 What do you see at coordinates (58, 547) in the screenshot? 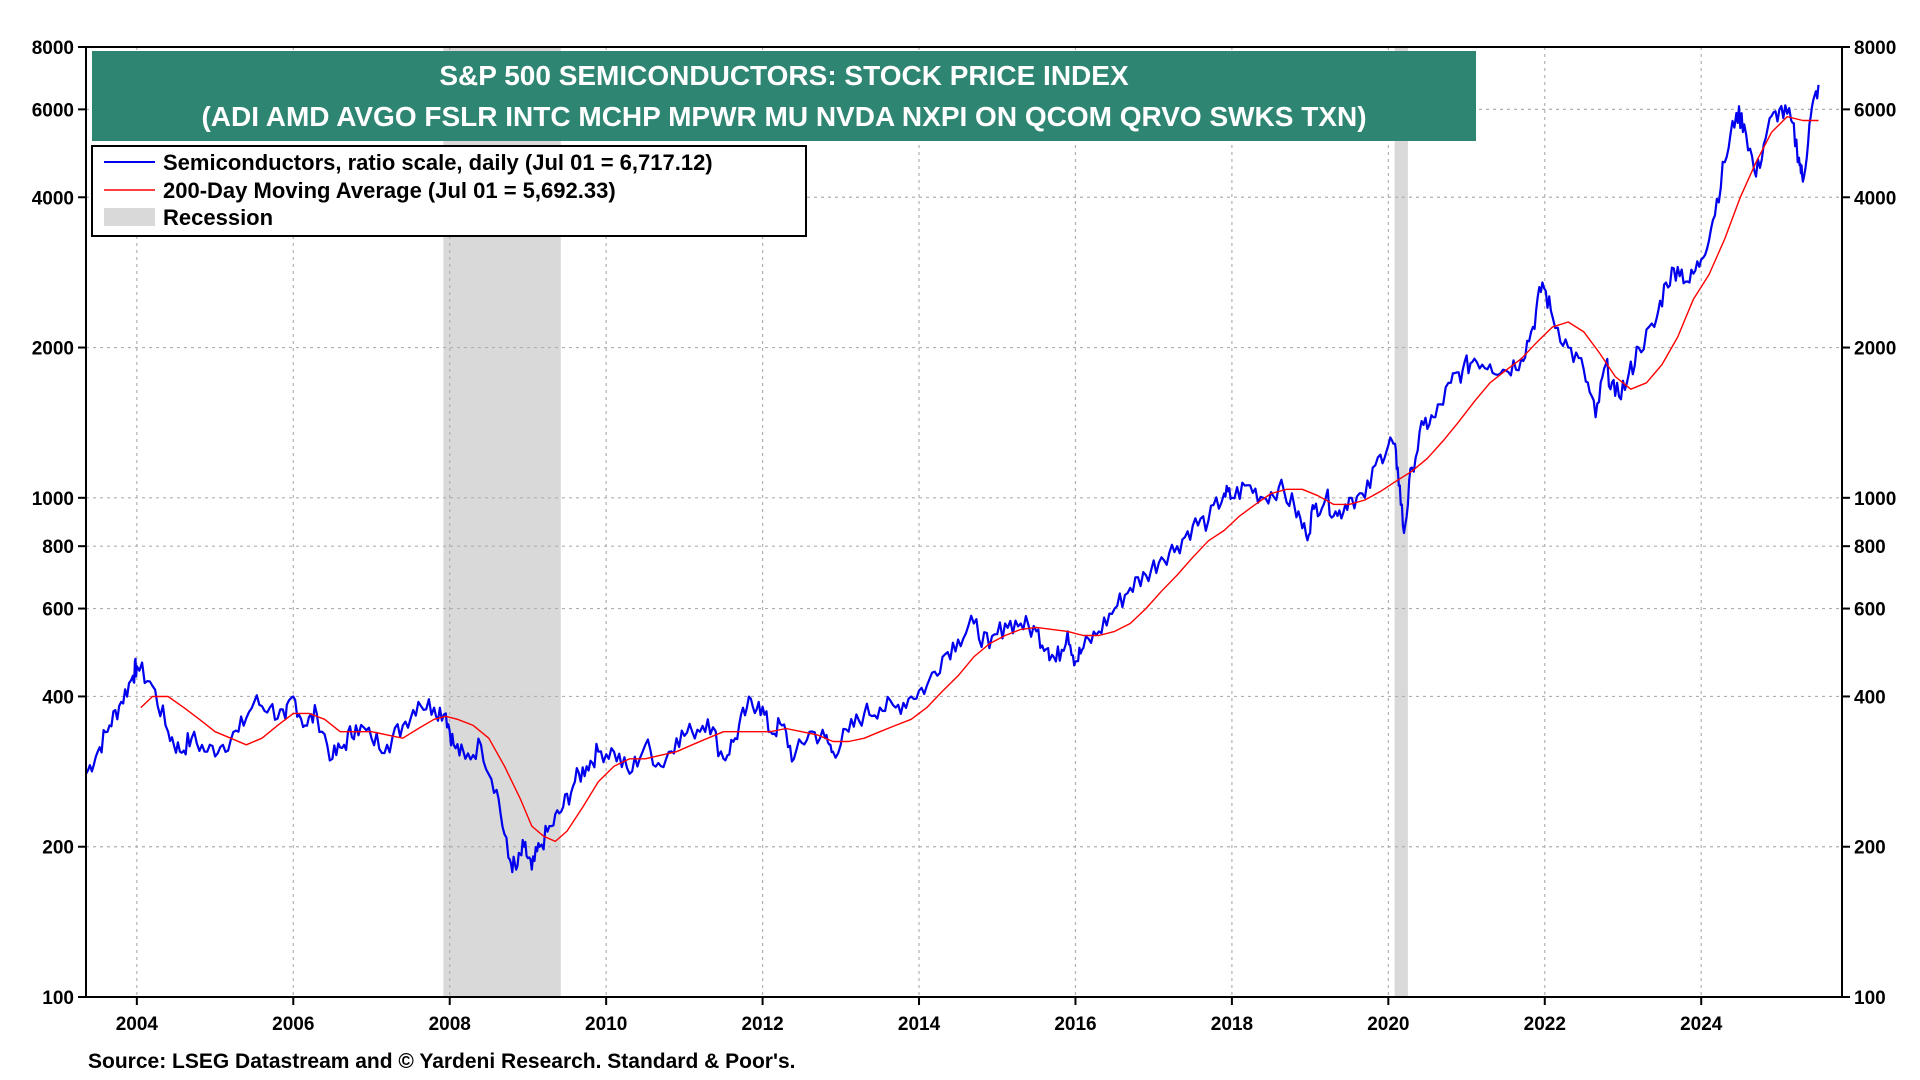
I see `y-tick-label-left-800: 800` at bounding box center [58, 547].